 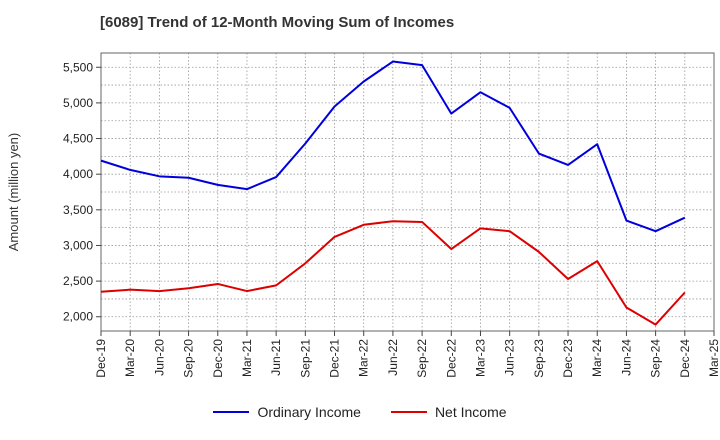 I want to click on y-tick-label: 3,500, so click(x=78, y=210).